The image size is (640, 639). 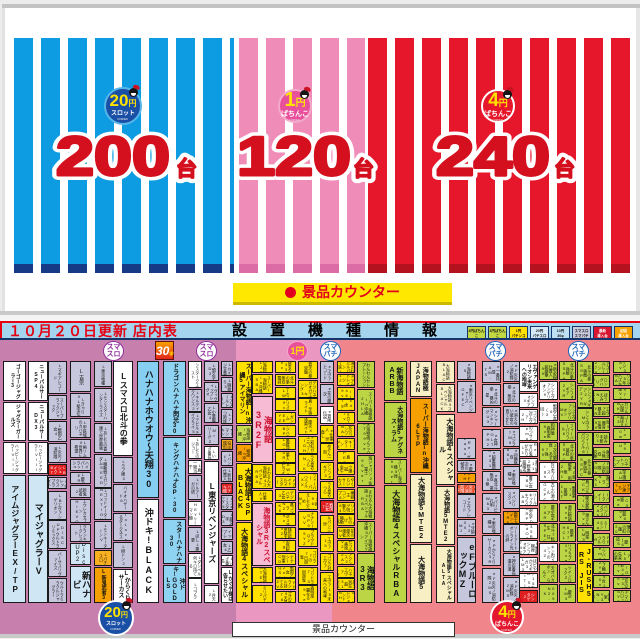 I want to click on svg-text: 200, so click(x=113, y=156).